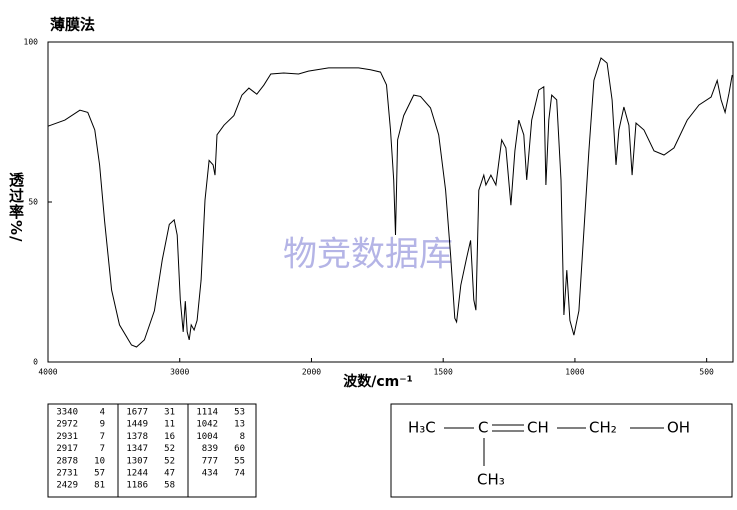  Describe the element at coordinates (210, 474) in the screenshot. I see `peak-wavenumber: 434` at that location.